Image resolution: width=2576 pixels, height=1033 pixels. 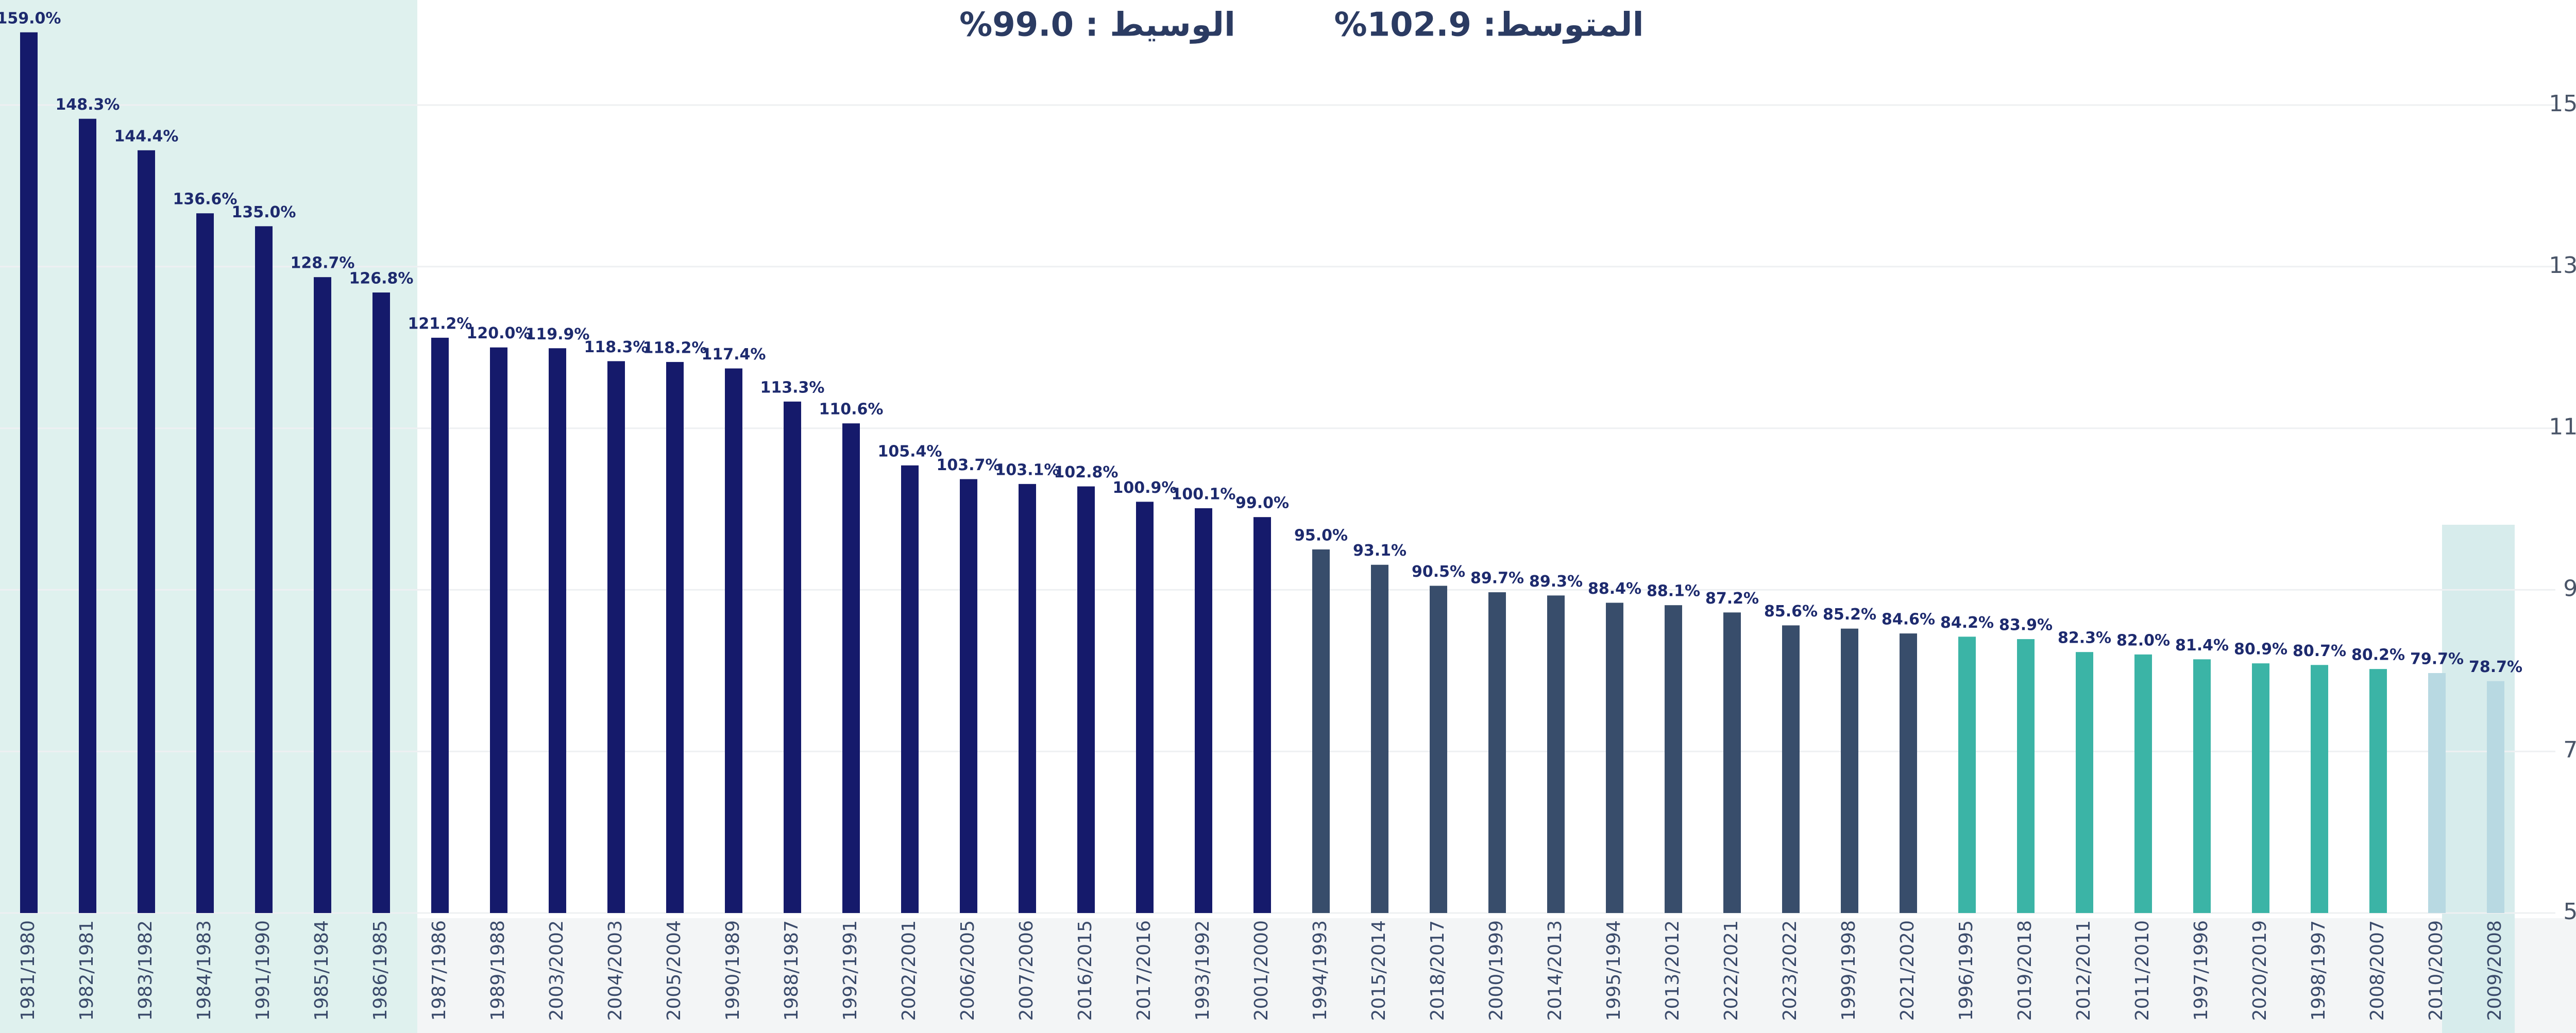 I want to click on data-label: 113.3%, so click(x=792, y=387).